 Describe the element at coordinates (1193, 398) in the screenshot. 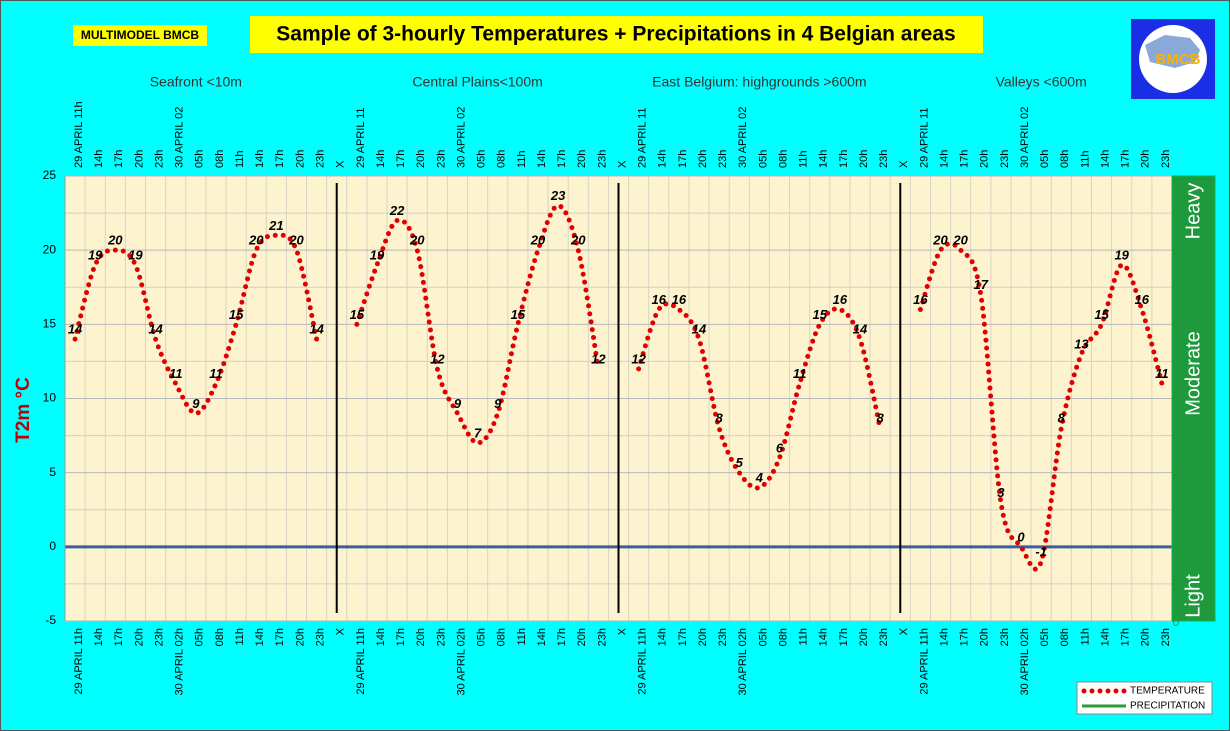

I see `precip-bar` at that location.